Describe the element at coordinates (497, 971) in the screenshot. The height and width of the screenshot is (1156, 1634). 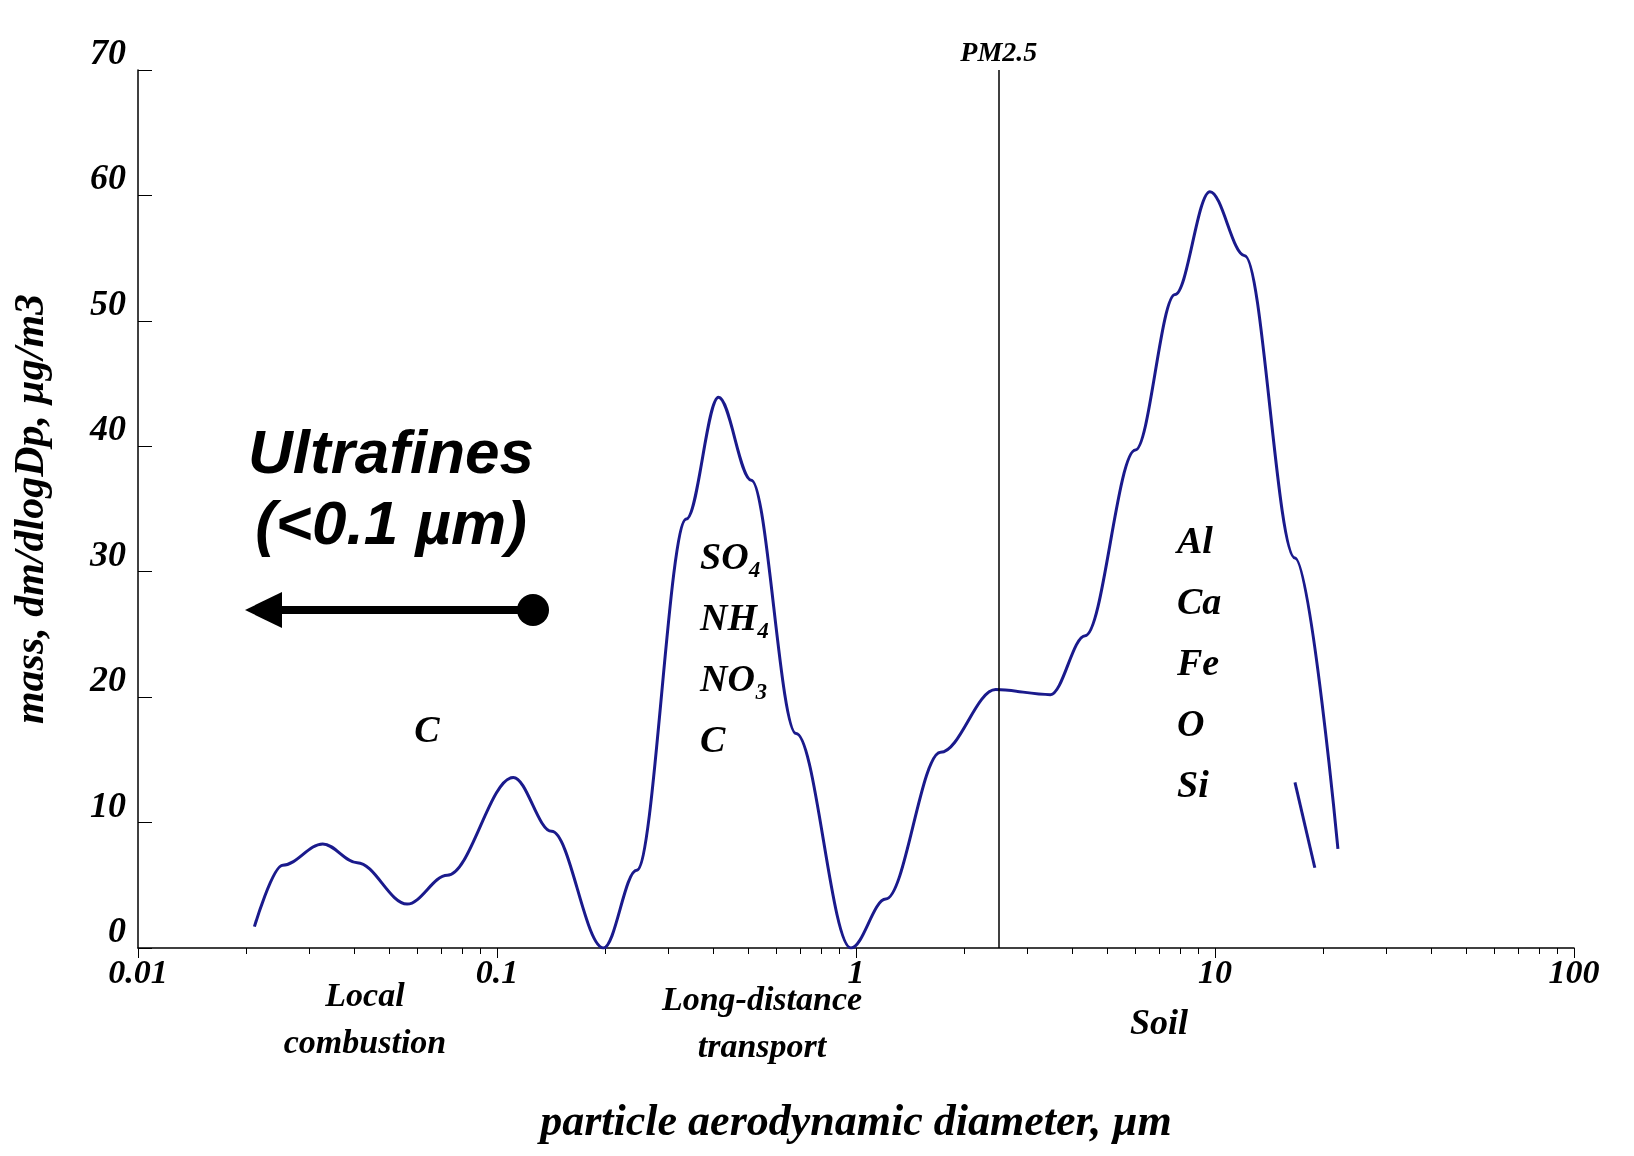
I see `x-tick-label: 0.1` at that location.